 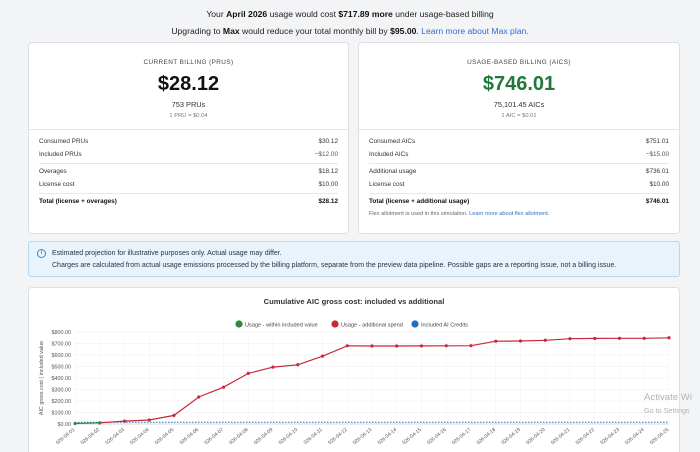 I want to click on x-tick-label: 026-04-25, so click(x=659, y=436).